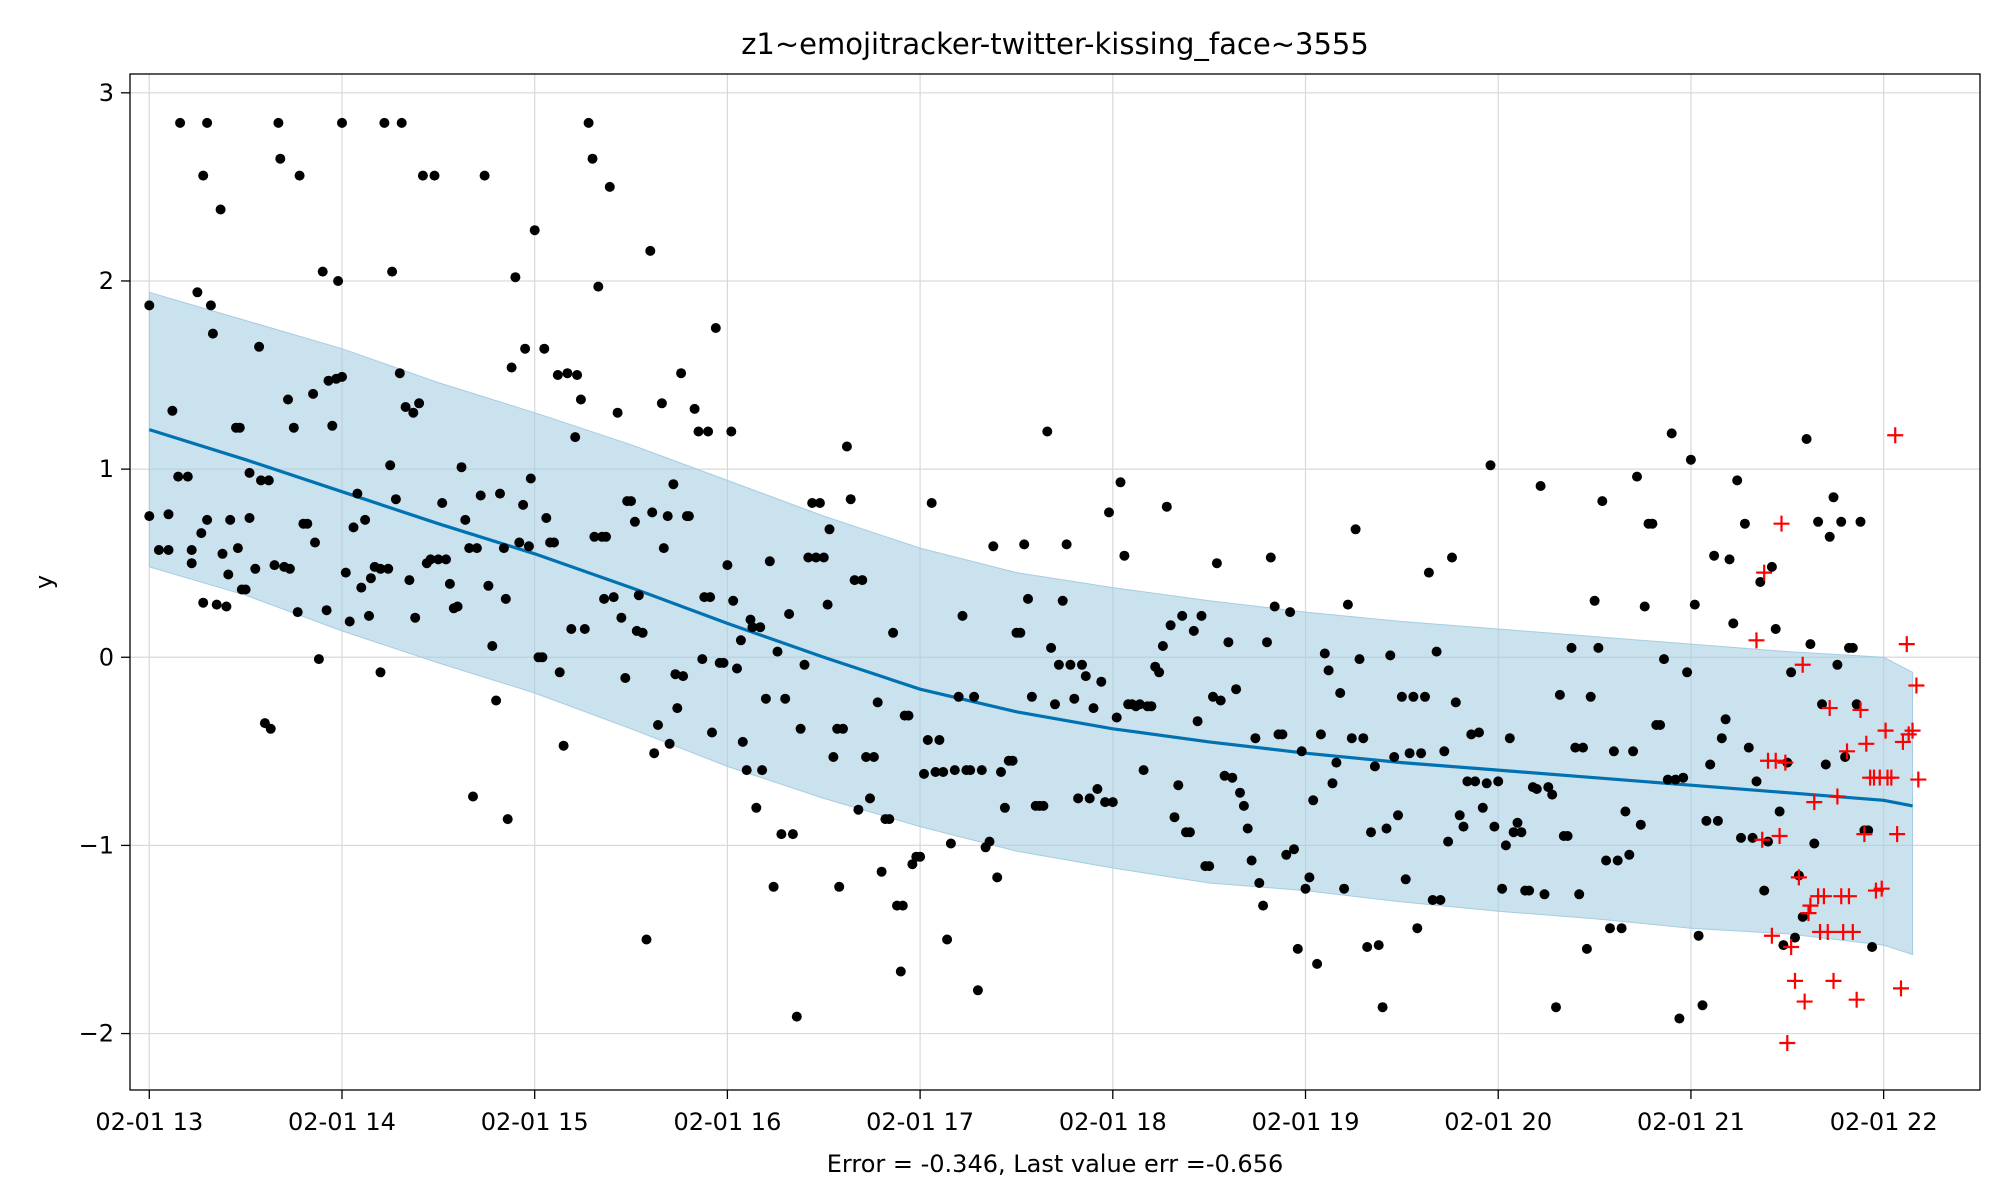  Describe the element at coordinates (96, 845) in the screenshot. I see `y-tick-label: −1` at that location.